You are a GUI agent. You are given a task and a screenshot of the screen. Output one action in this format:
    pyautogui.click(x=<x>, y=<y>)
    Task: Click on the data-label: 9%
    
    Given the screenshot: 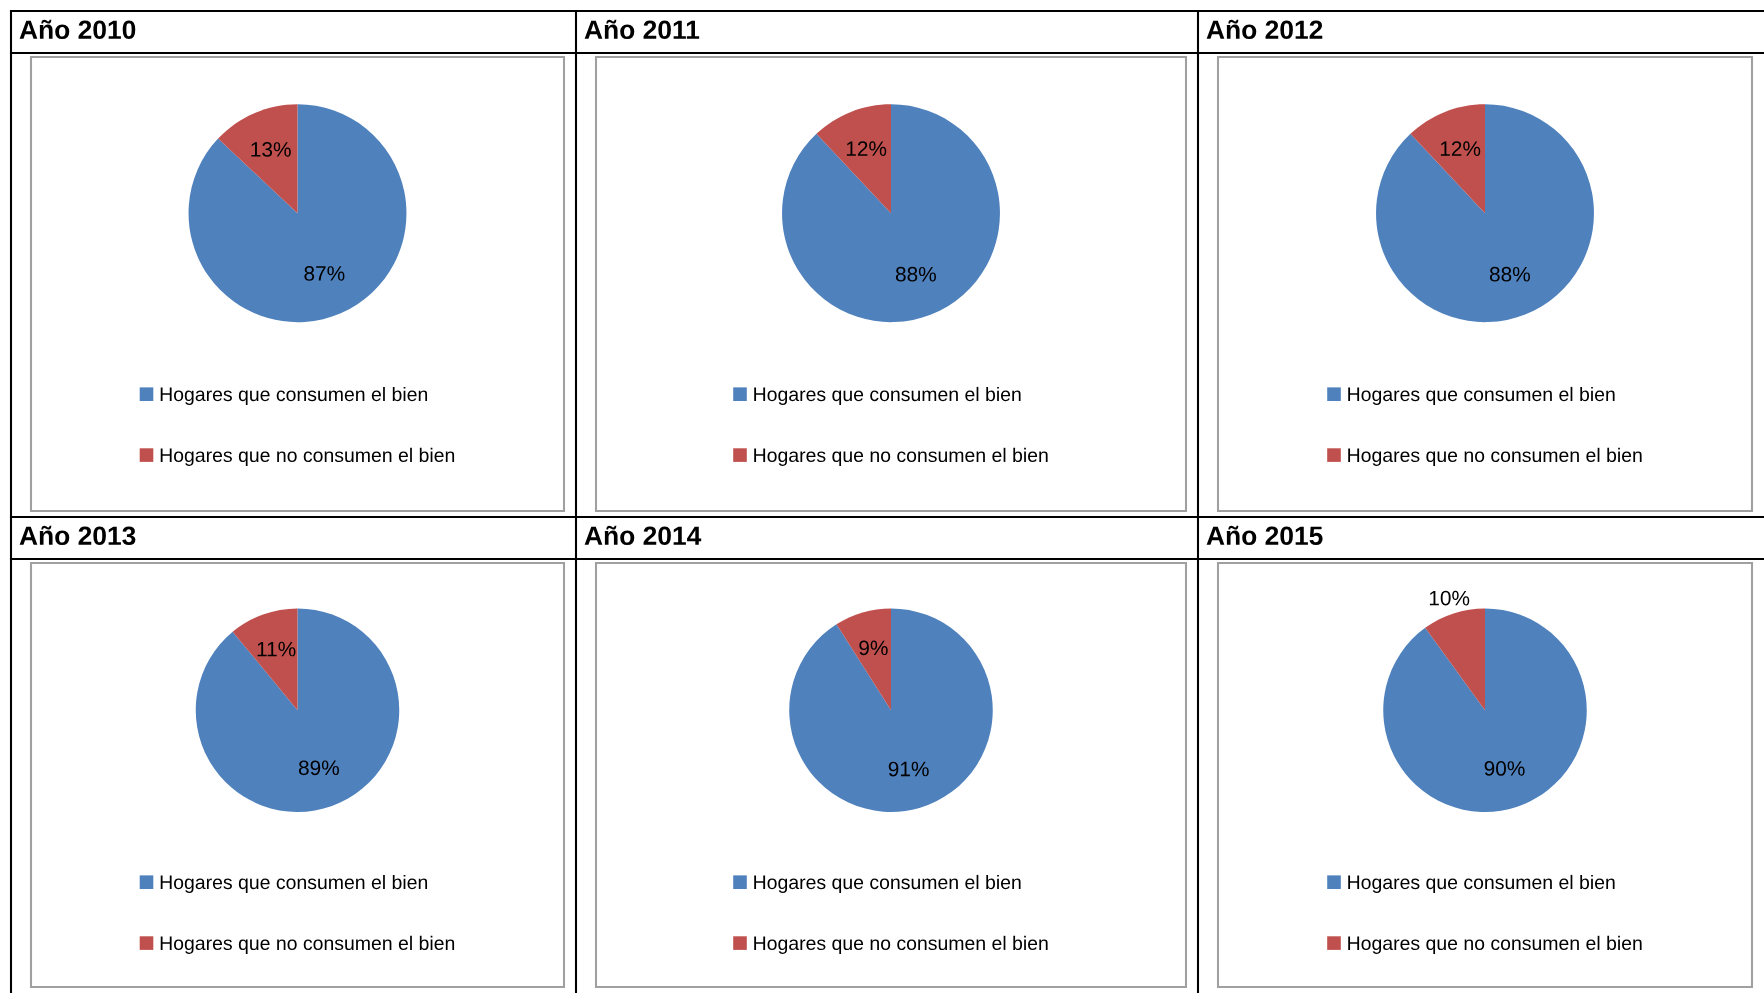 What is the action you would take?
    pyautogui.click(x=873, y=648)
    